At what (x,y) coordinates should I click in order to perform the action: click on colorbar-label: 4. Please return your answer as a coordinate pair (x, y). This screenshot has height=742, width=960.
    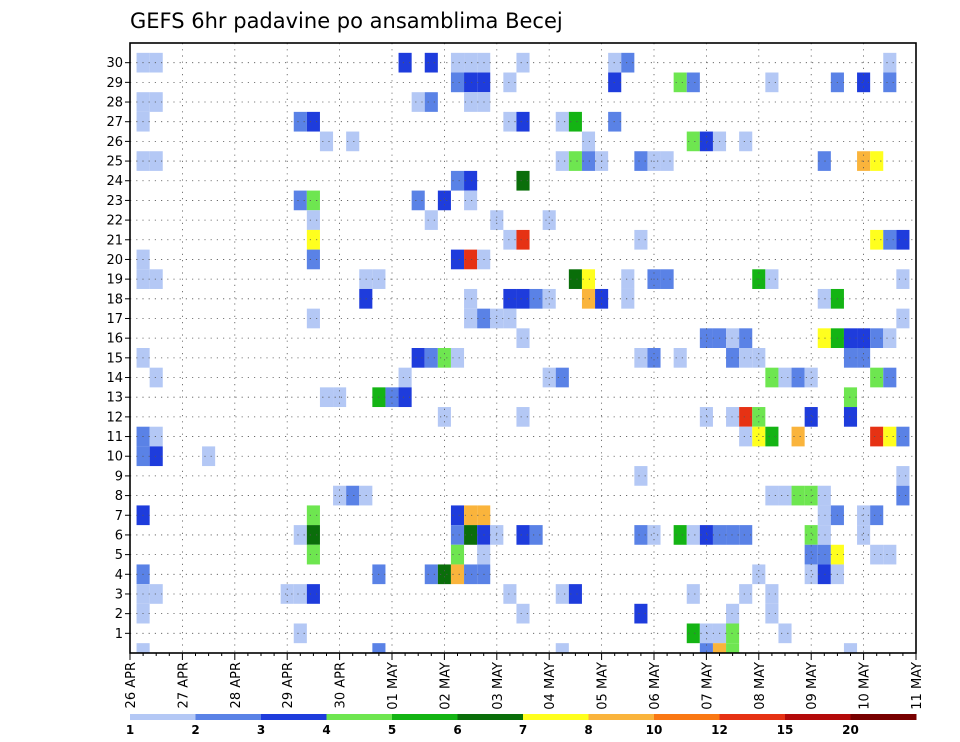
    Looking at the image, I should click on (326, 730).